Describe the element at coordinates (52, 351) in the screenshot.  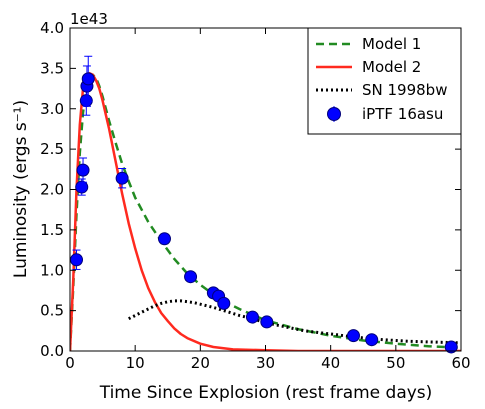
I see `y-tick-label: 0.0` at that location.